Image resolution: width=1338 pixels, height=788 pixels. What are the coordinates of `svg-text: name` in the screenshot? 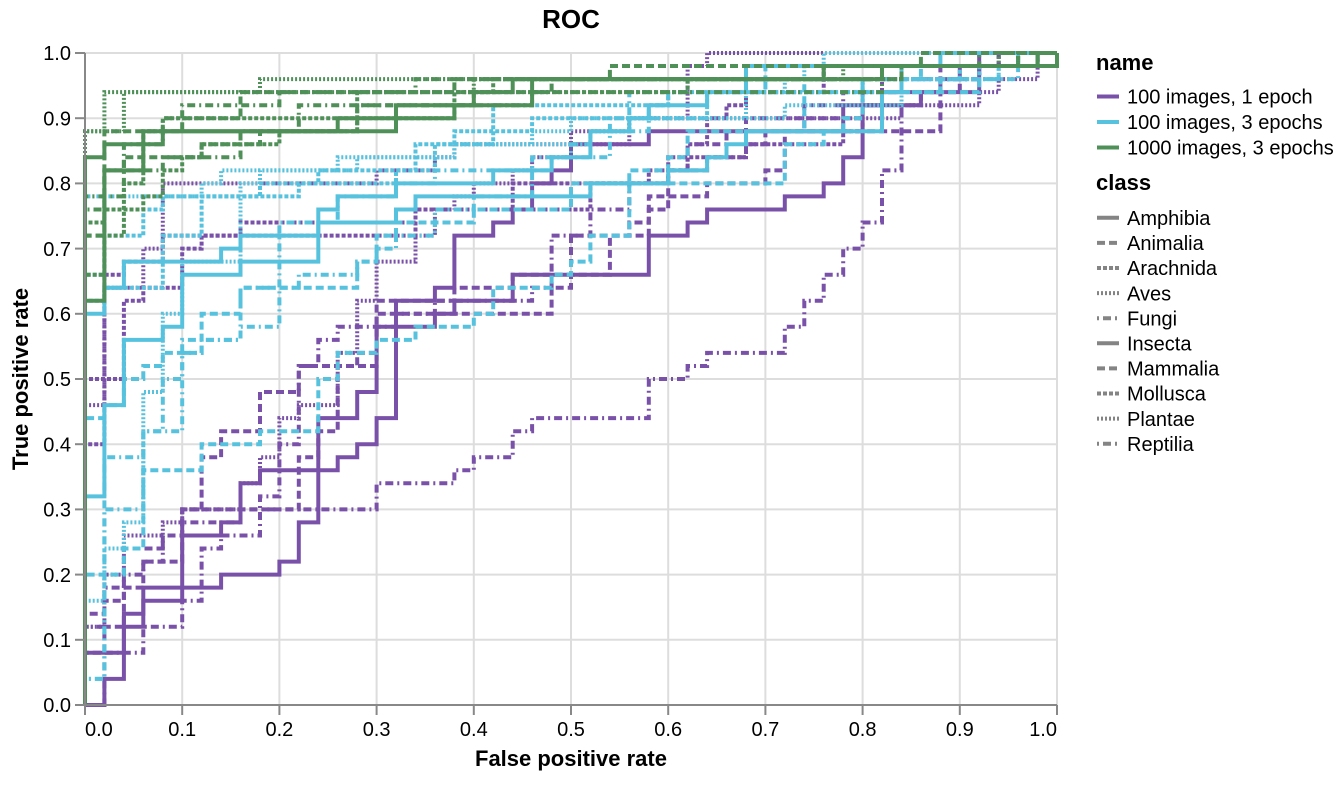 It's located at (1124, 62).